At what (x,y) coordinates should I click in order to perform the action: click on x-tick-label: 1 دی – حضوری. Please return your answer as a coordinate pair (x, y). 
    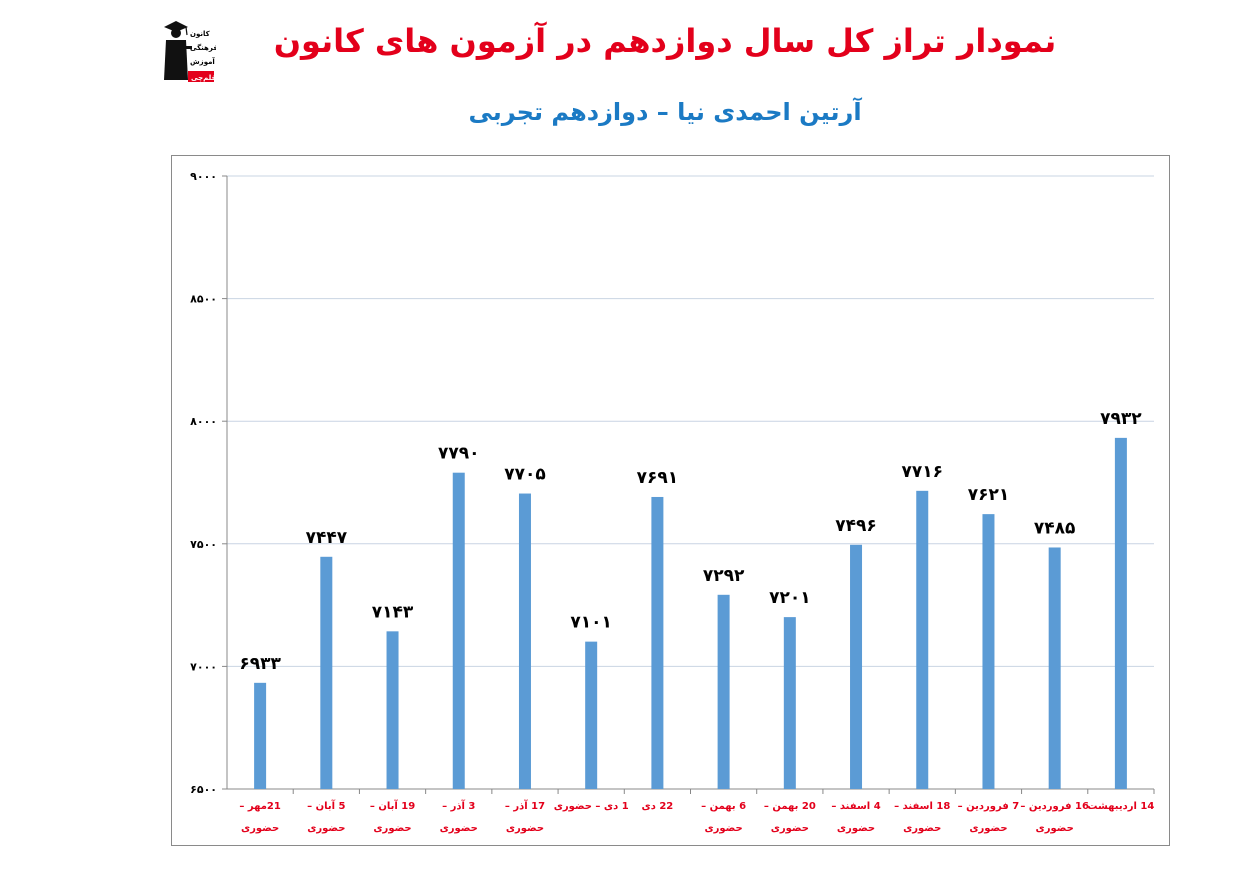
    Looking at the image, I should click on (591, 806).